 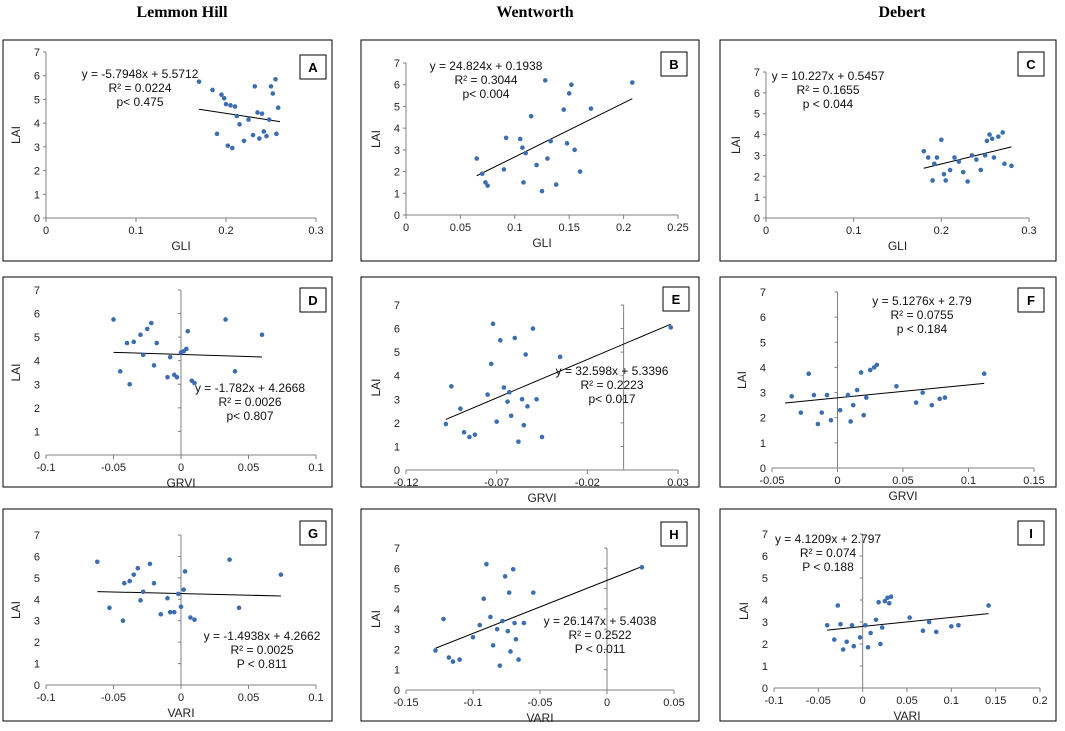 What do you see at coordinates (313, 533) in the screenshot?
I see `panel-badge-label: G` at bounding box center [313, 533].